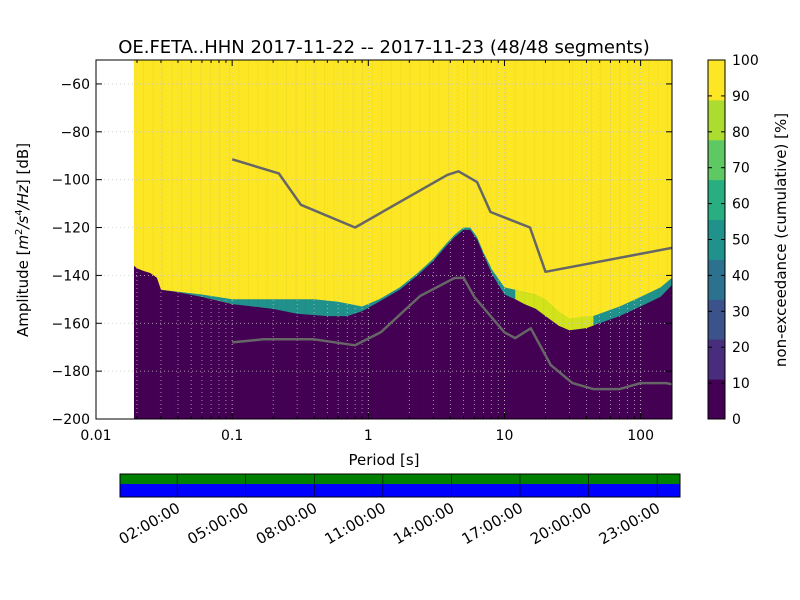  Describe the element at coordinates (383, 460) in the screenshot. I see `x-axis-label: Period [s]` at that location.